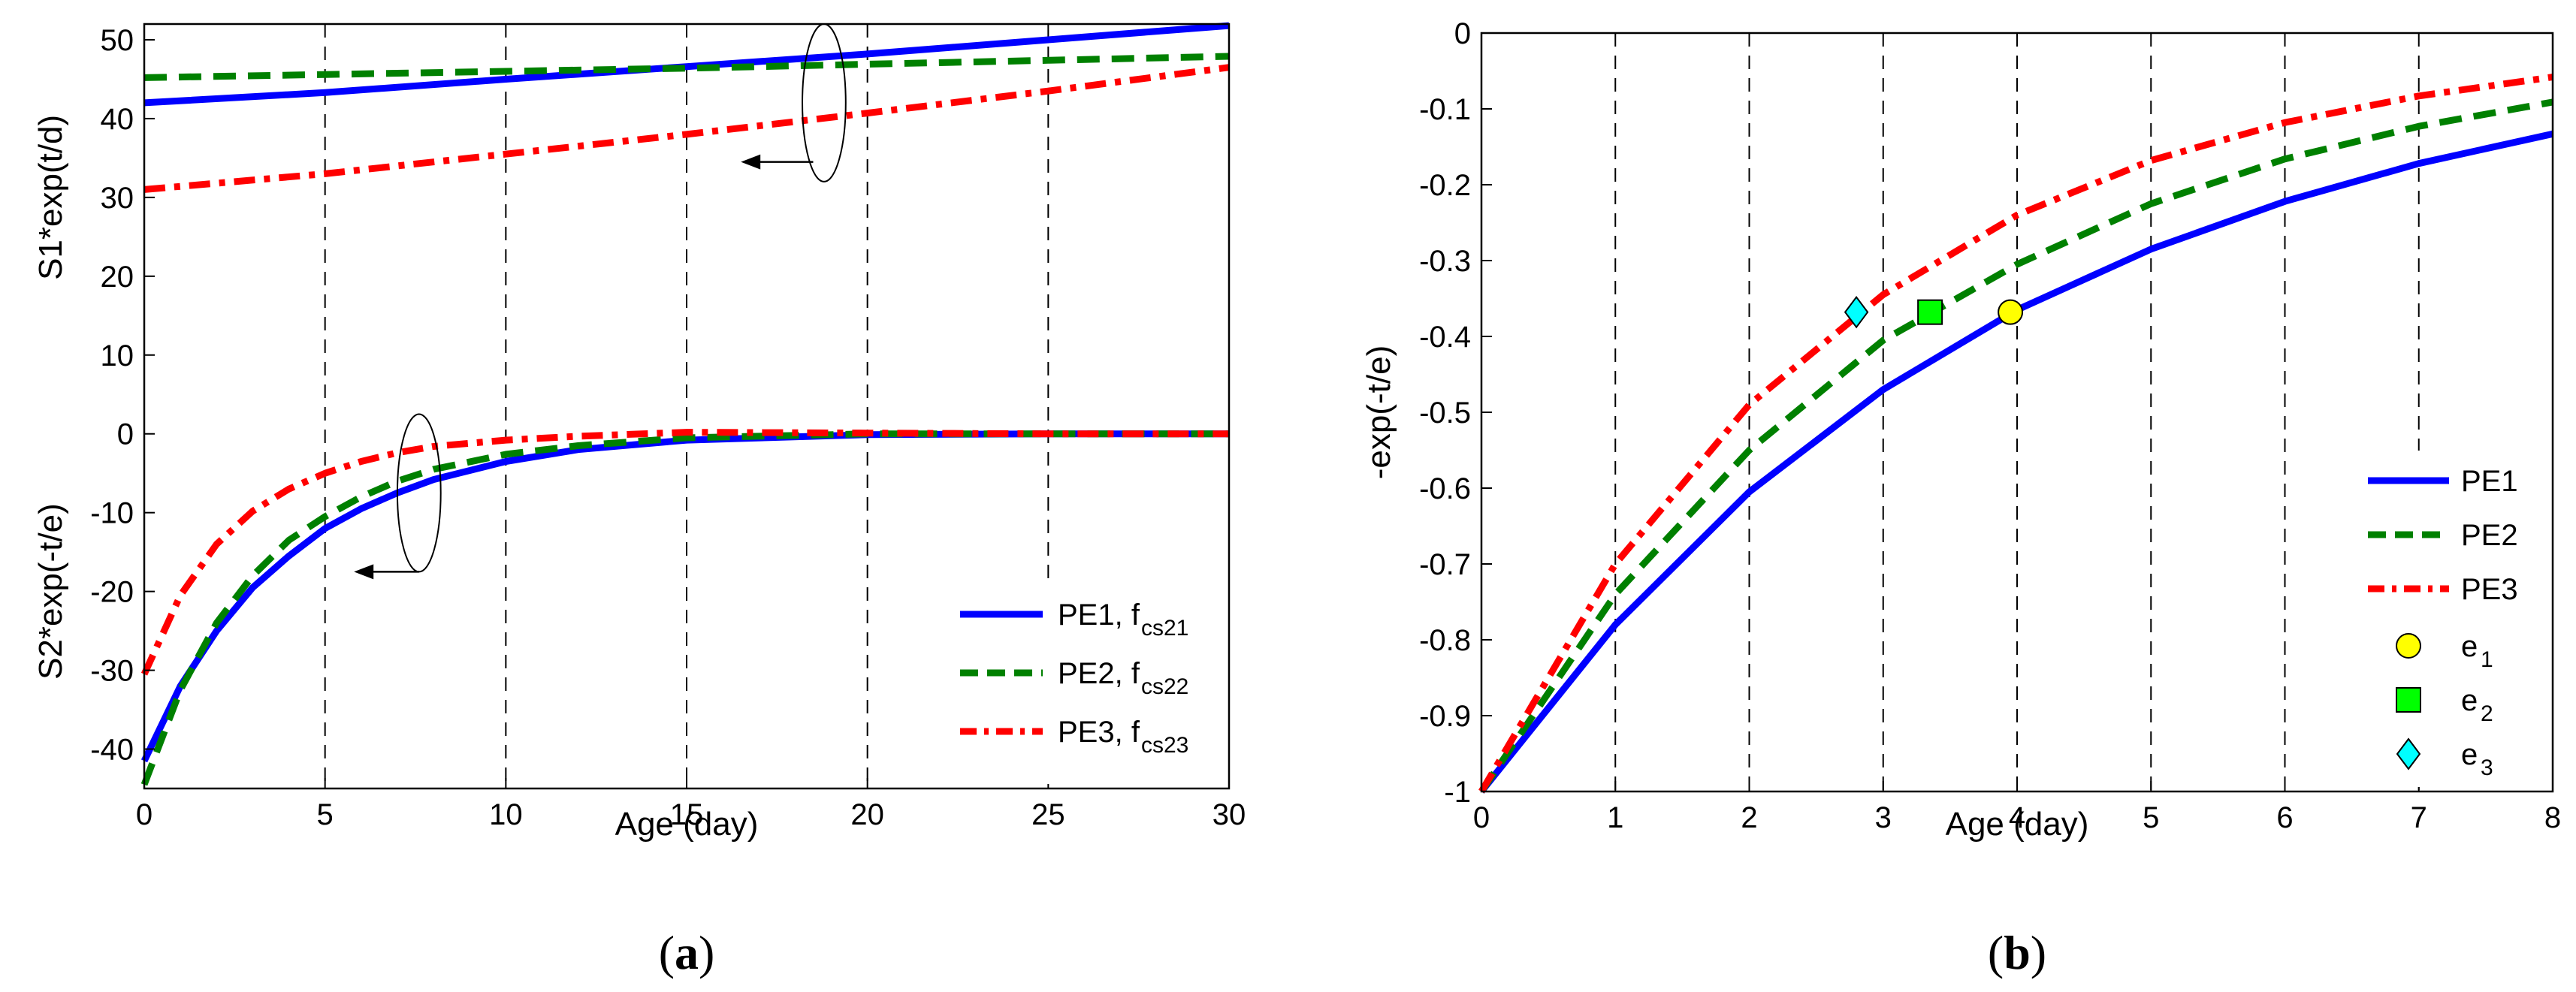 The height and width of the screenshot is (992, 2576). Describe the element at coordinates (2469, 700) in the screenshot. I see `legend-label-e2: e` at that location.